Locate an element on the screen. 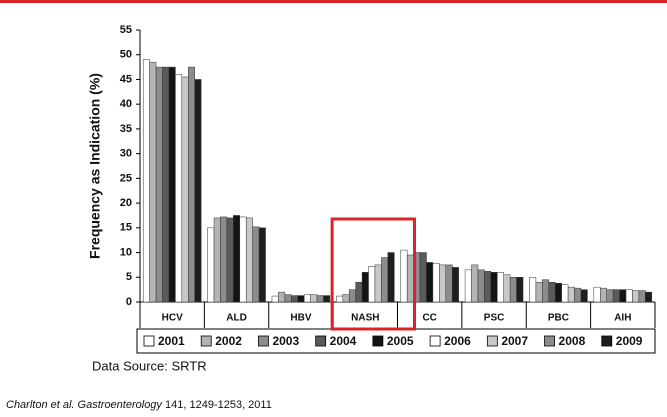  legend-label: 2005 is located at coordinates (400, 341).